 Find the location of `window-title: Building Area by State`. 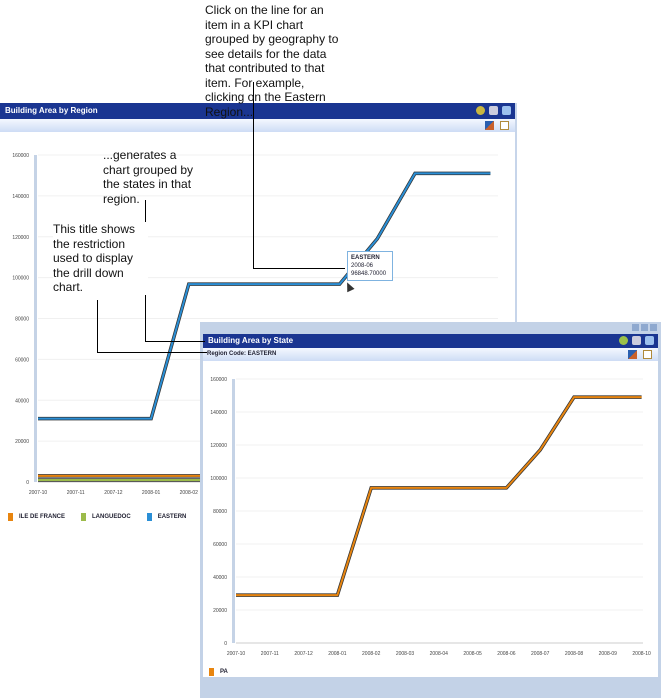

window-title: Building Area by State is located at coordinates (251, 340).